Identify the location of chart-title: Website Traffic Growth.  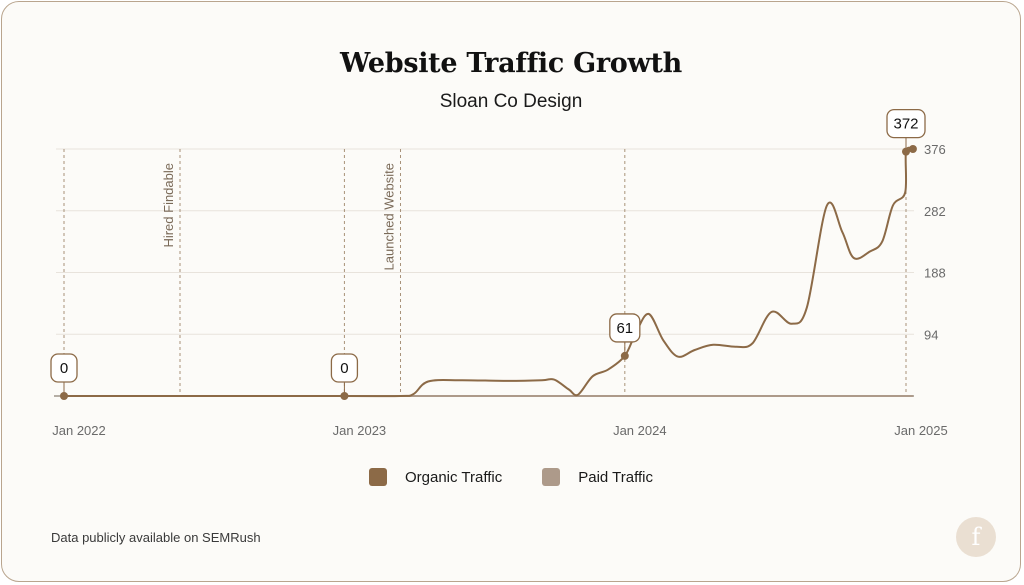
(511, 63).